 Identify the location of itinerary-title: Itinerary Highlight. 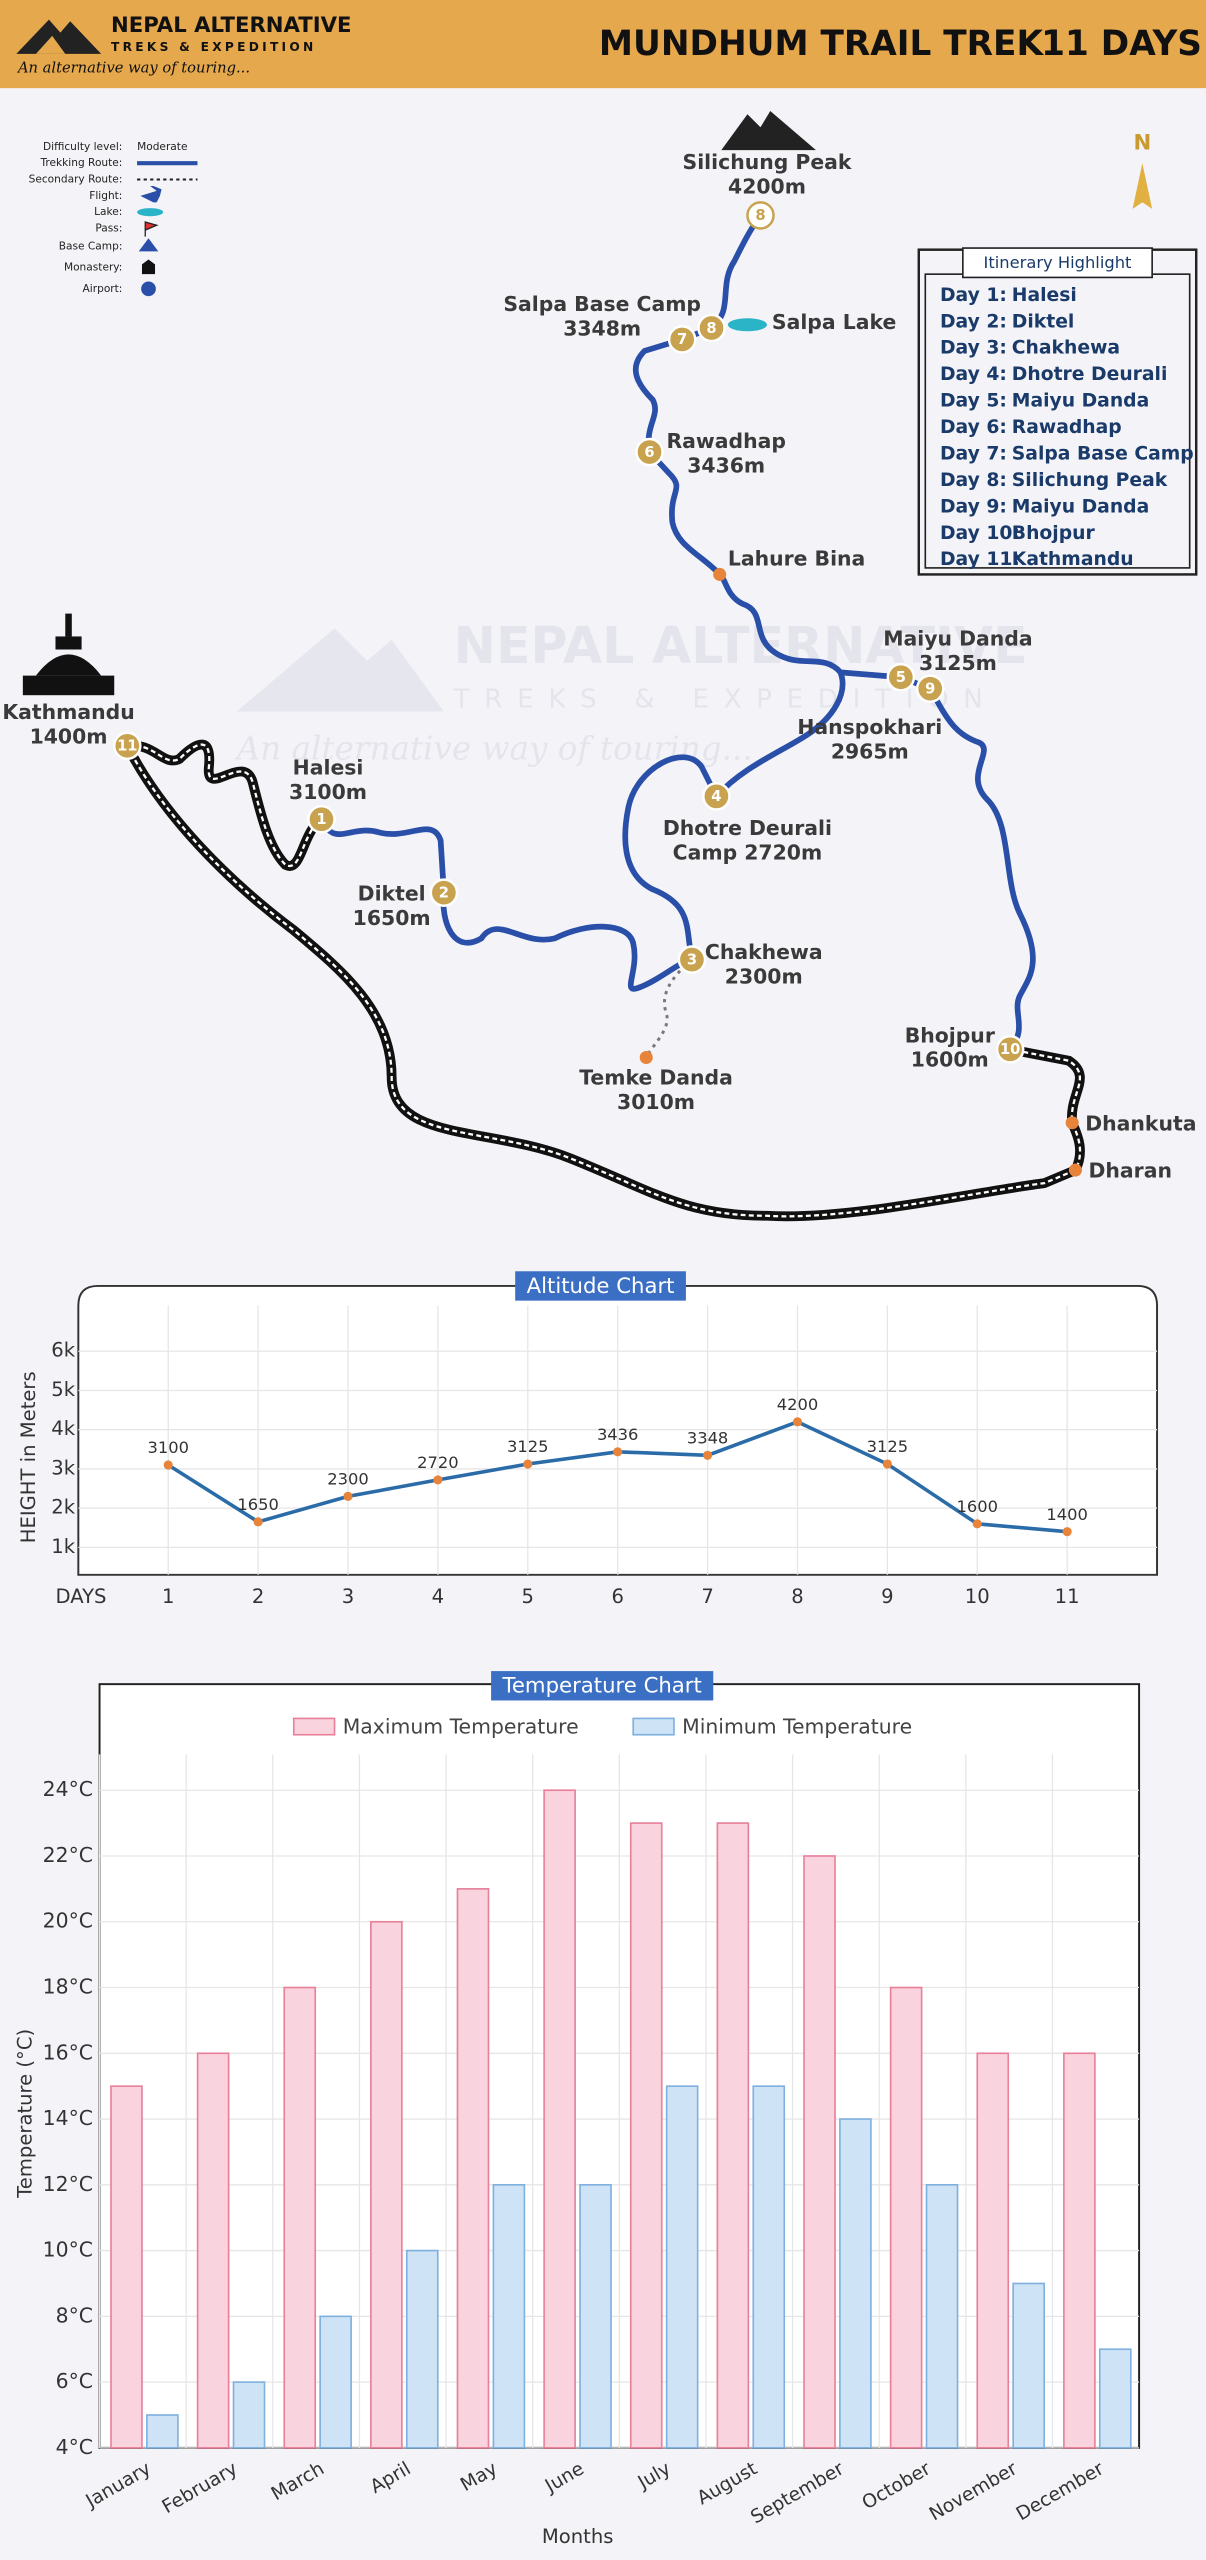
(1058, 262).